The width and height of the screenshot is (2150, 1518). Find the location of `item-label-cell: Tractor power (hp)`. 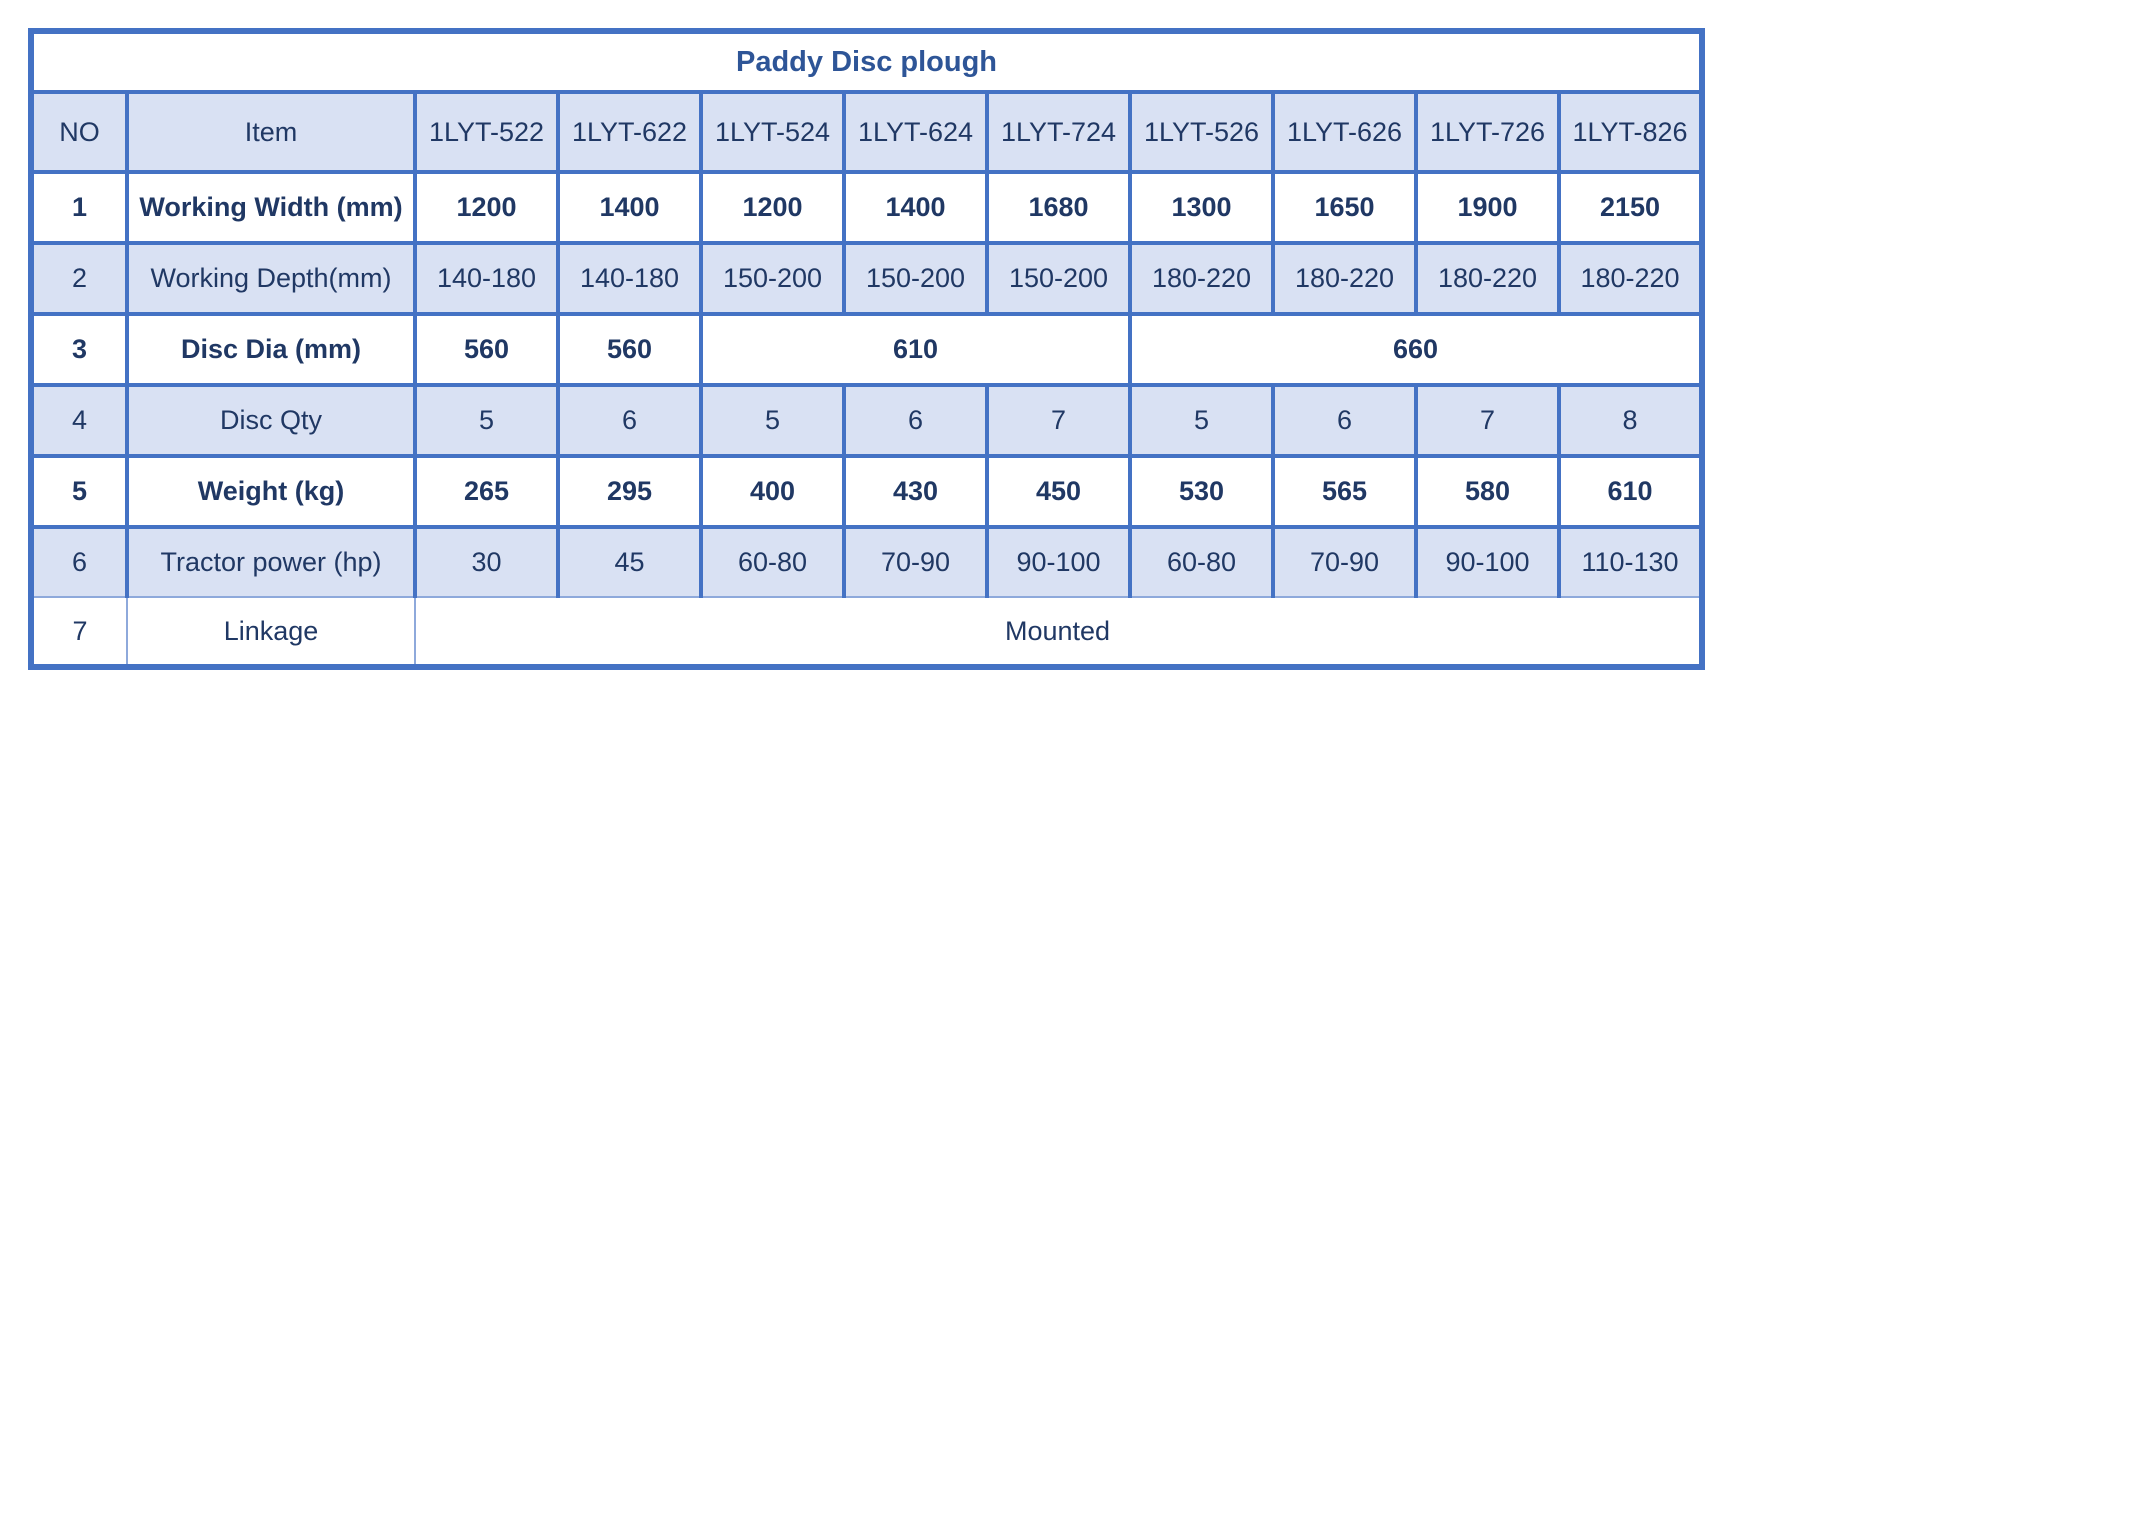

item-label-cell: Tractor power (hp) is located at coordinates (271, 561).